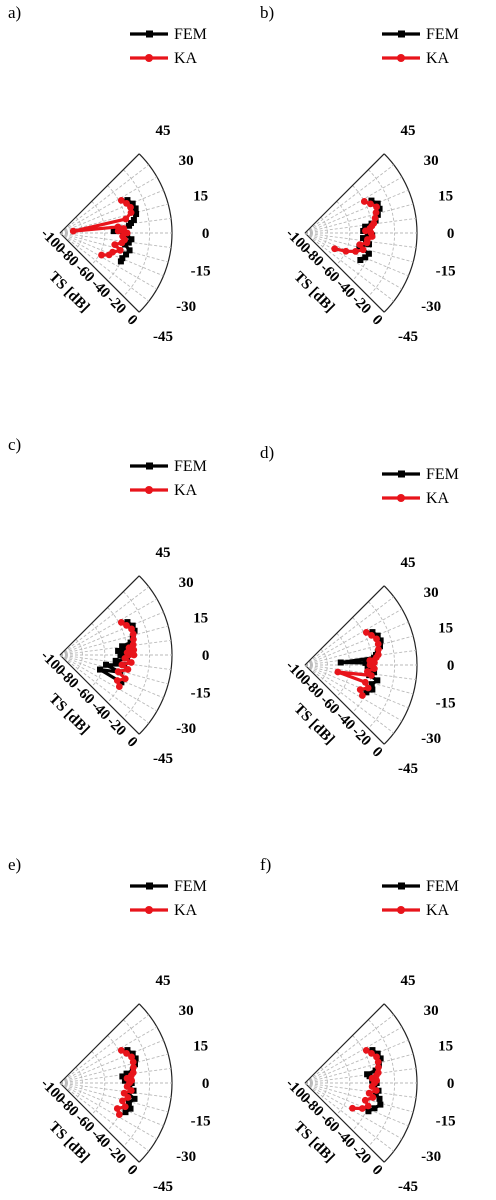 The height and width of the screenshot is (1200, 496). Describe the element at coordinates (99, 615) in the screenshot. I see `edge-spoke` at that location.